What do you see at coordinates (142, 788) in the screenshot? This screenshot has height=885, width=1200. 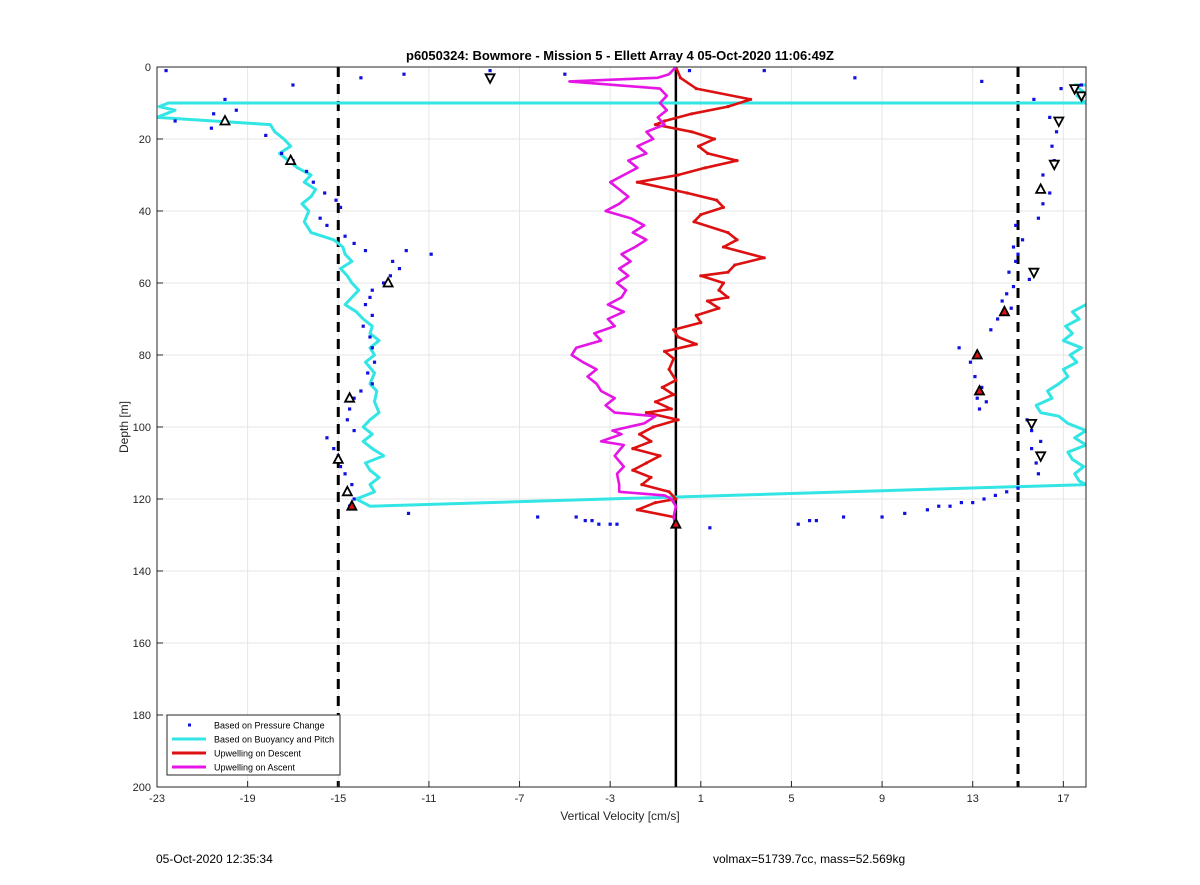 I see `y-tick-label: 200` at bounding box center [142, 788].